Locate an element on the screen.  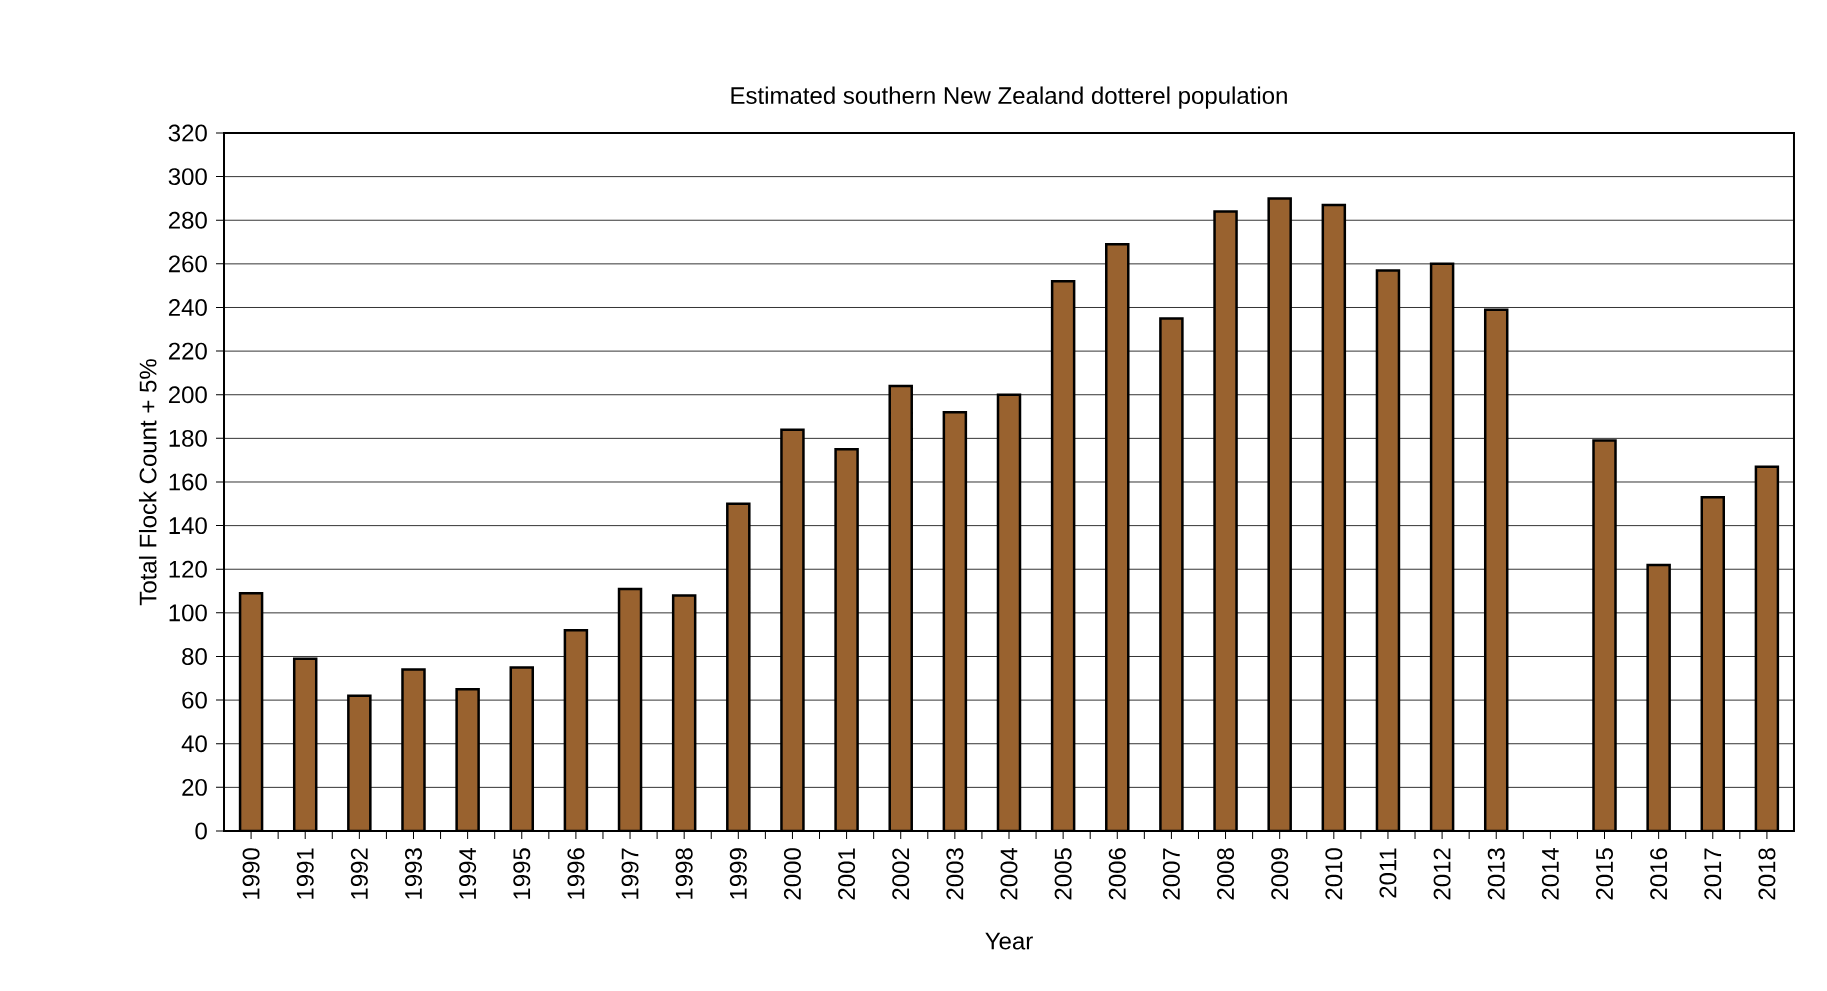
x-tick-label: 1997 is located at coordinates (630, 873).